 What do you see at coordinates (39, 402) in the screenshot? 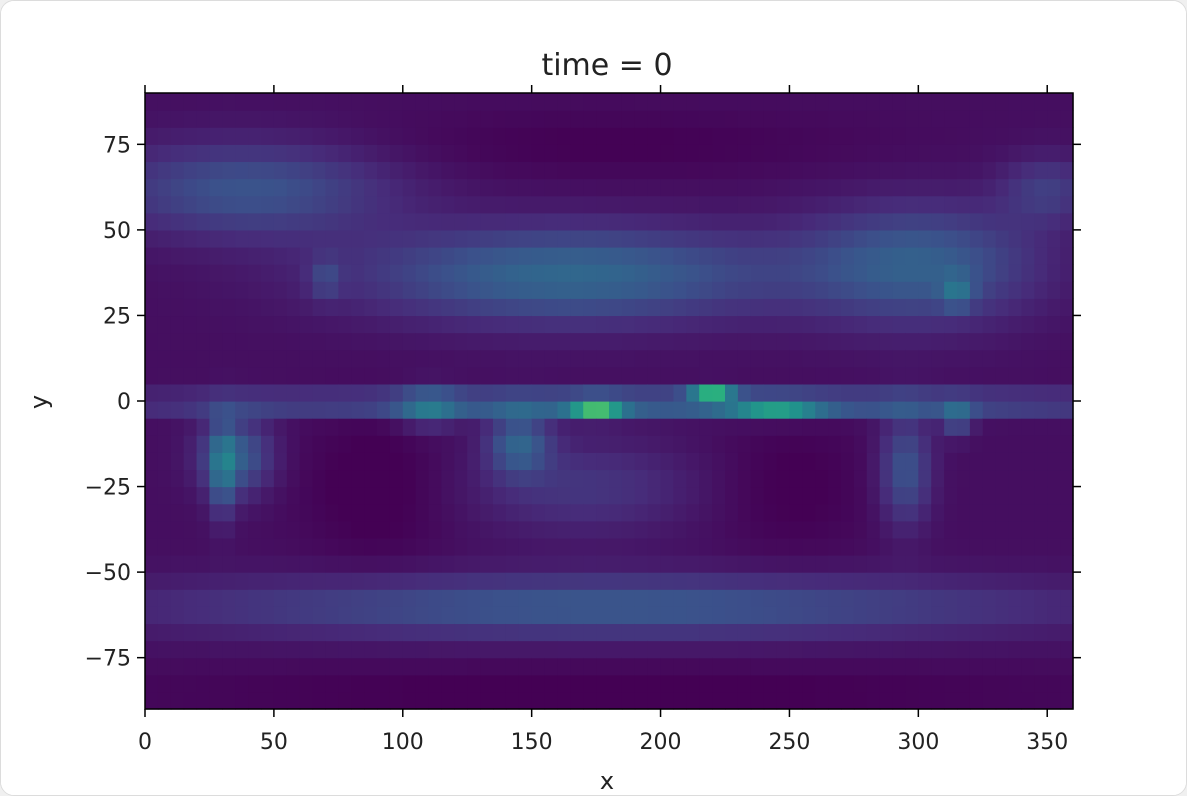
I see `y-axis-label: y` at bounding box center [39, 402].